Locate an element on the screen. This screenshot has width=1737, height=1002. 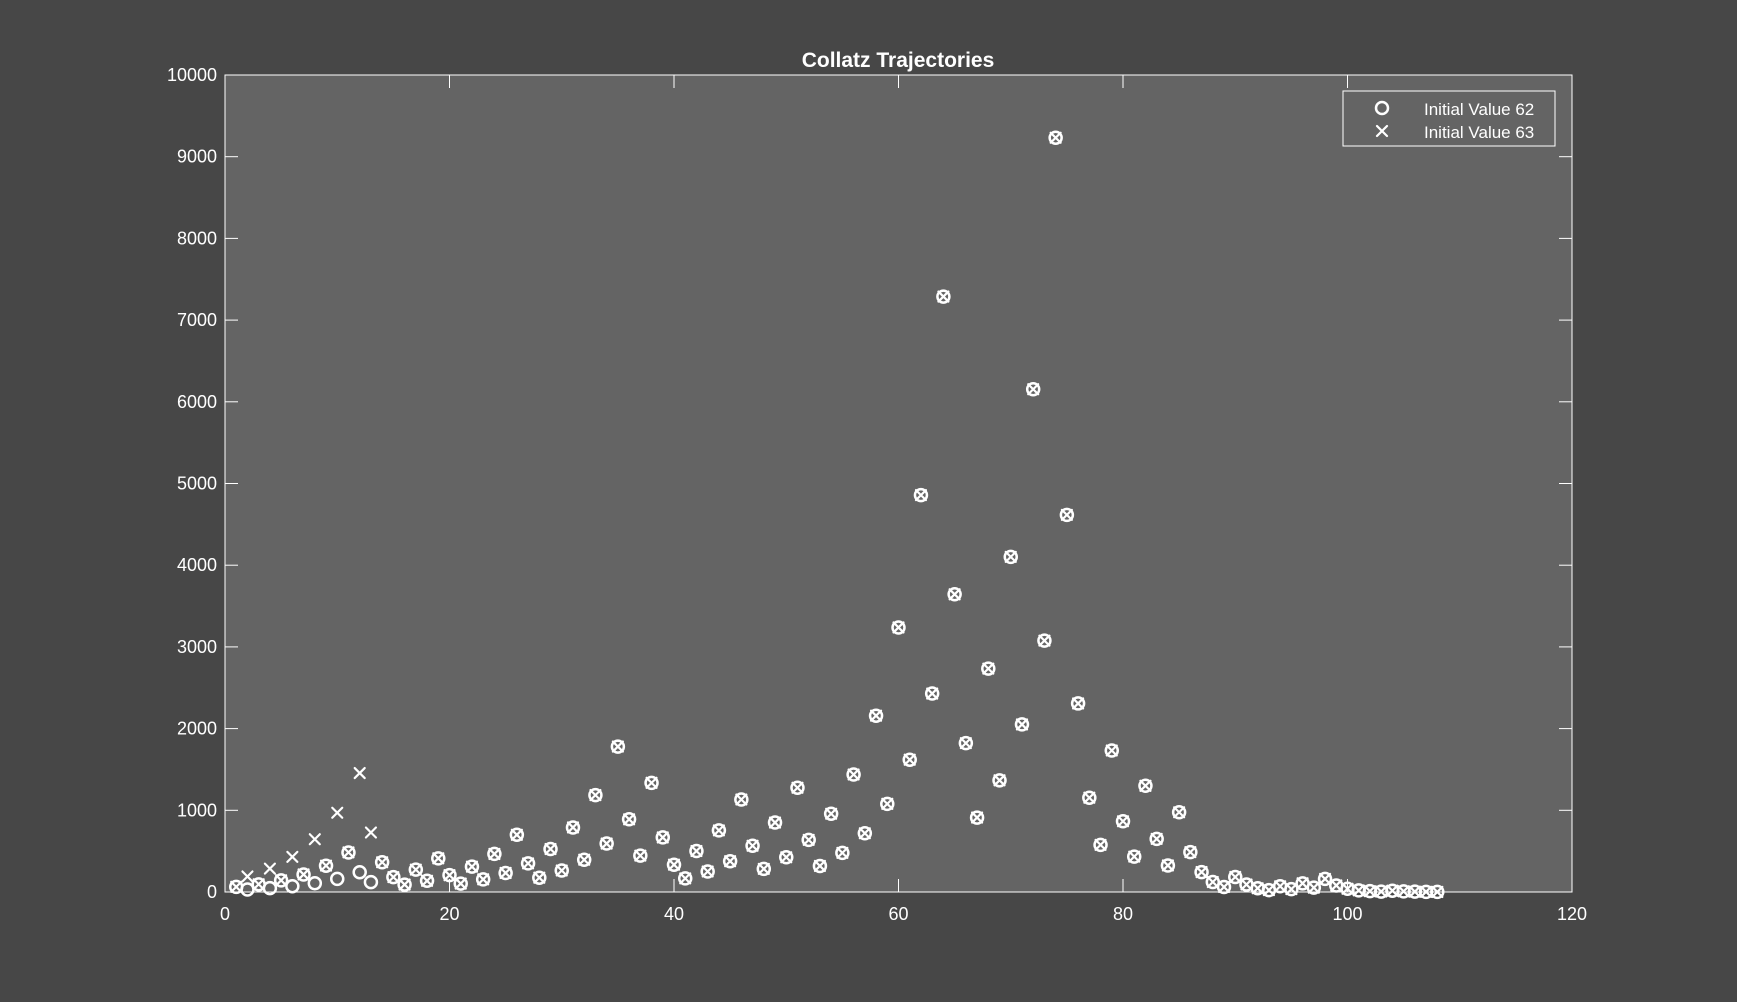
x-tick-label: 80 is located at coordinates (1123, 914).